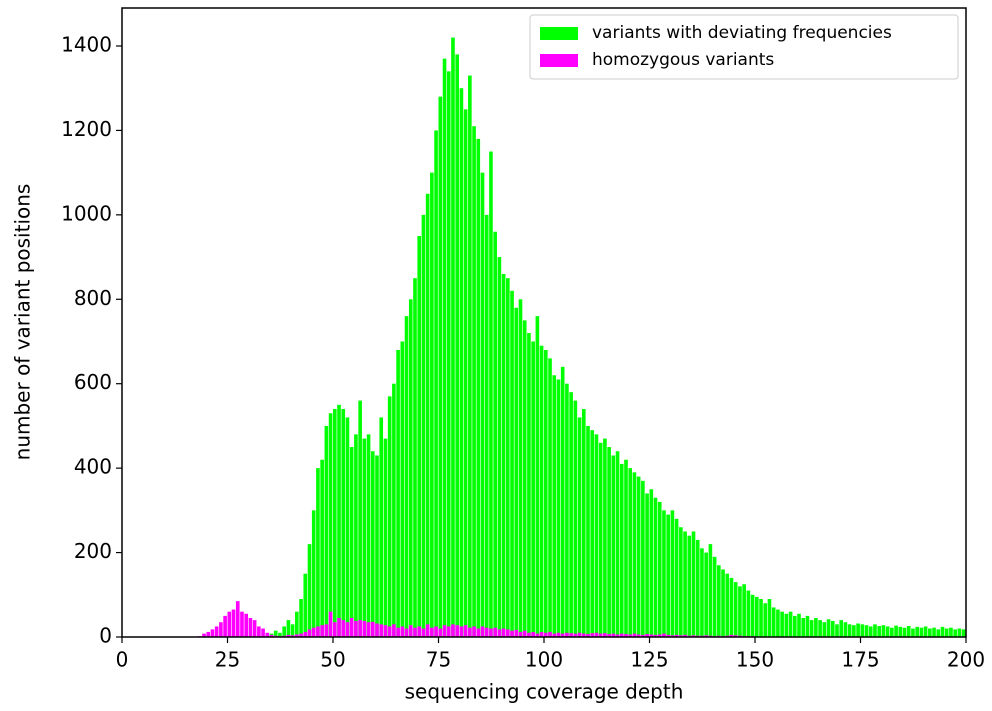  Describe the element at coordinates (742, 33) in the screenshot. I see `legend-label: variants with deviating frequencies` at that location.